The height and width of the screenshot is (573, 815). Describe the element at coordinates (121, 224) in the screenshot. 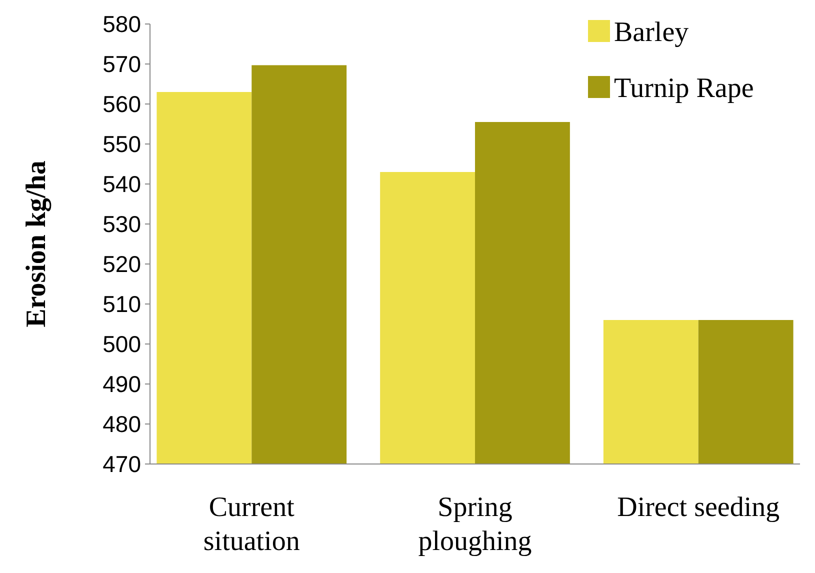

I see `y-tick-label: 530` at that location.